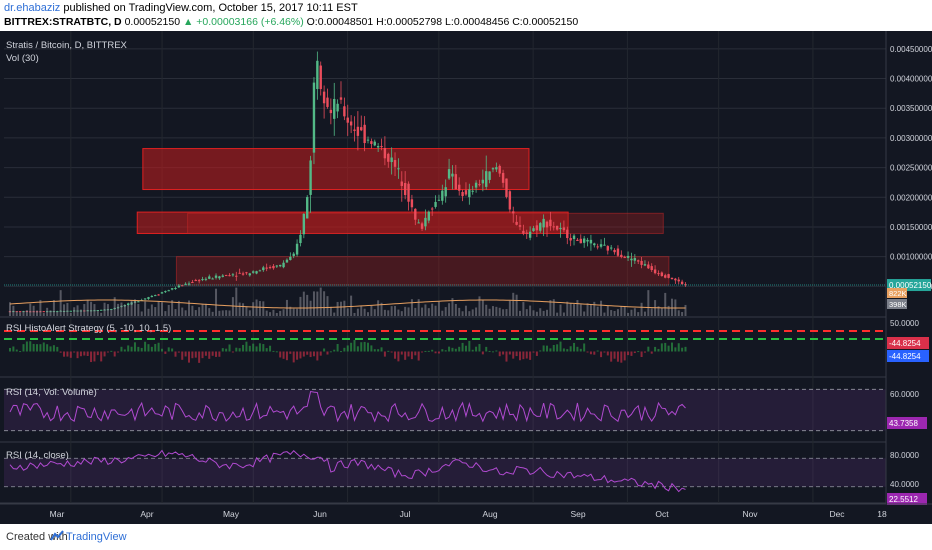 The height and width of the screenshot is (550, 932). I want to click on rsi-histo-bars, so click(445, 346).